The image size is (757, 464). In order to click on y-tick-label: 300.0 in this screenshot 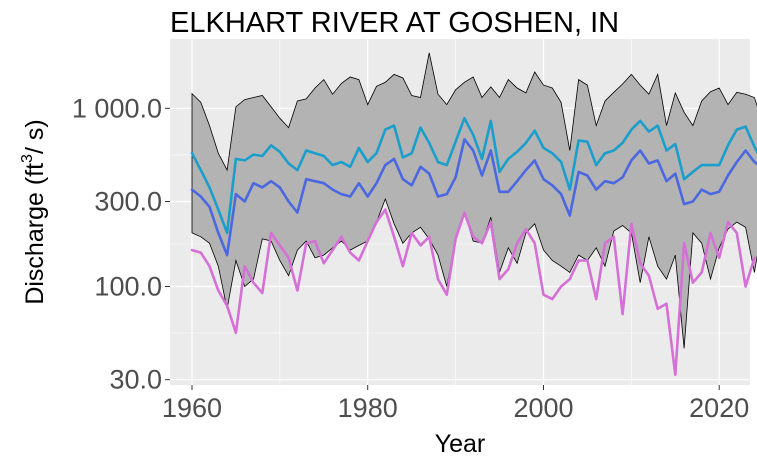, I will do `click(128, 202)`.